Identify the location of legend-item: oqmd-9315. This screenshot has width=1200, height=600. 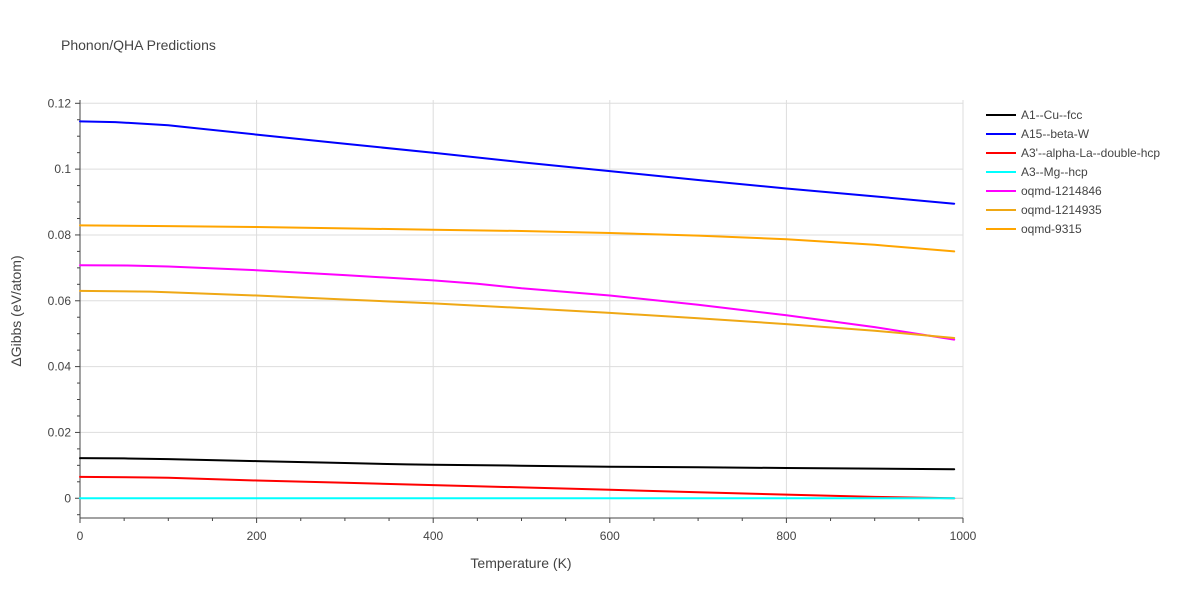
(1034, 229).